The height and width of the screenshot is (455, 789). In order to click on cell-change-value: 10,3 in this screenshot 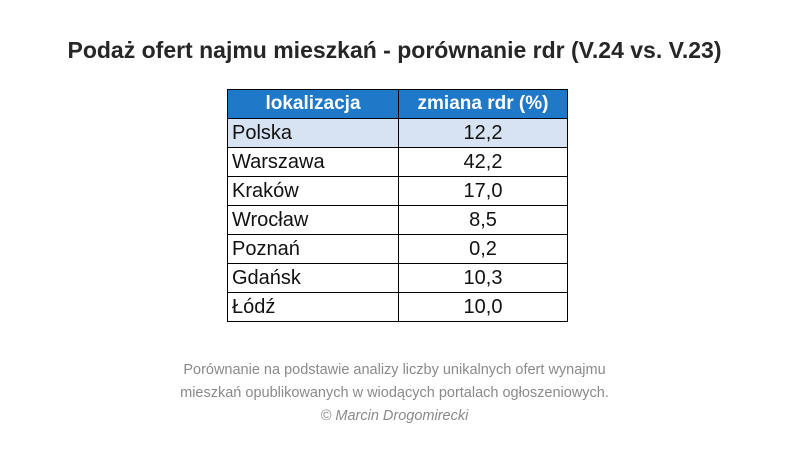, I will do `click(483, 278)`.